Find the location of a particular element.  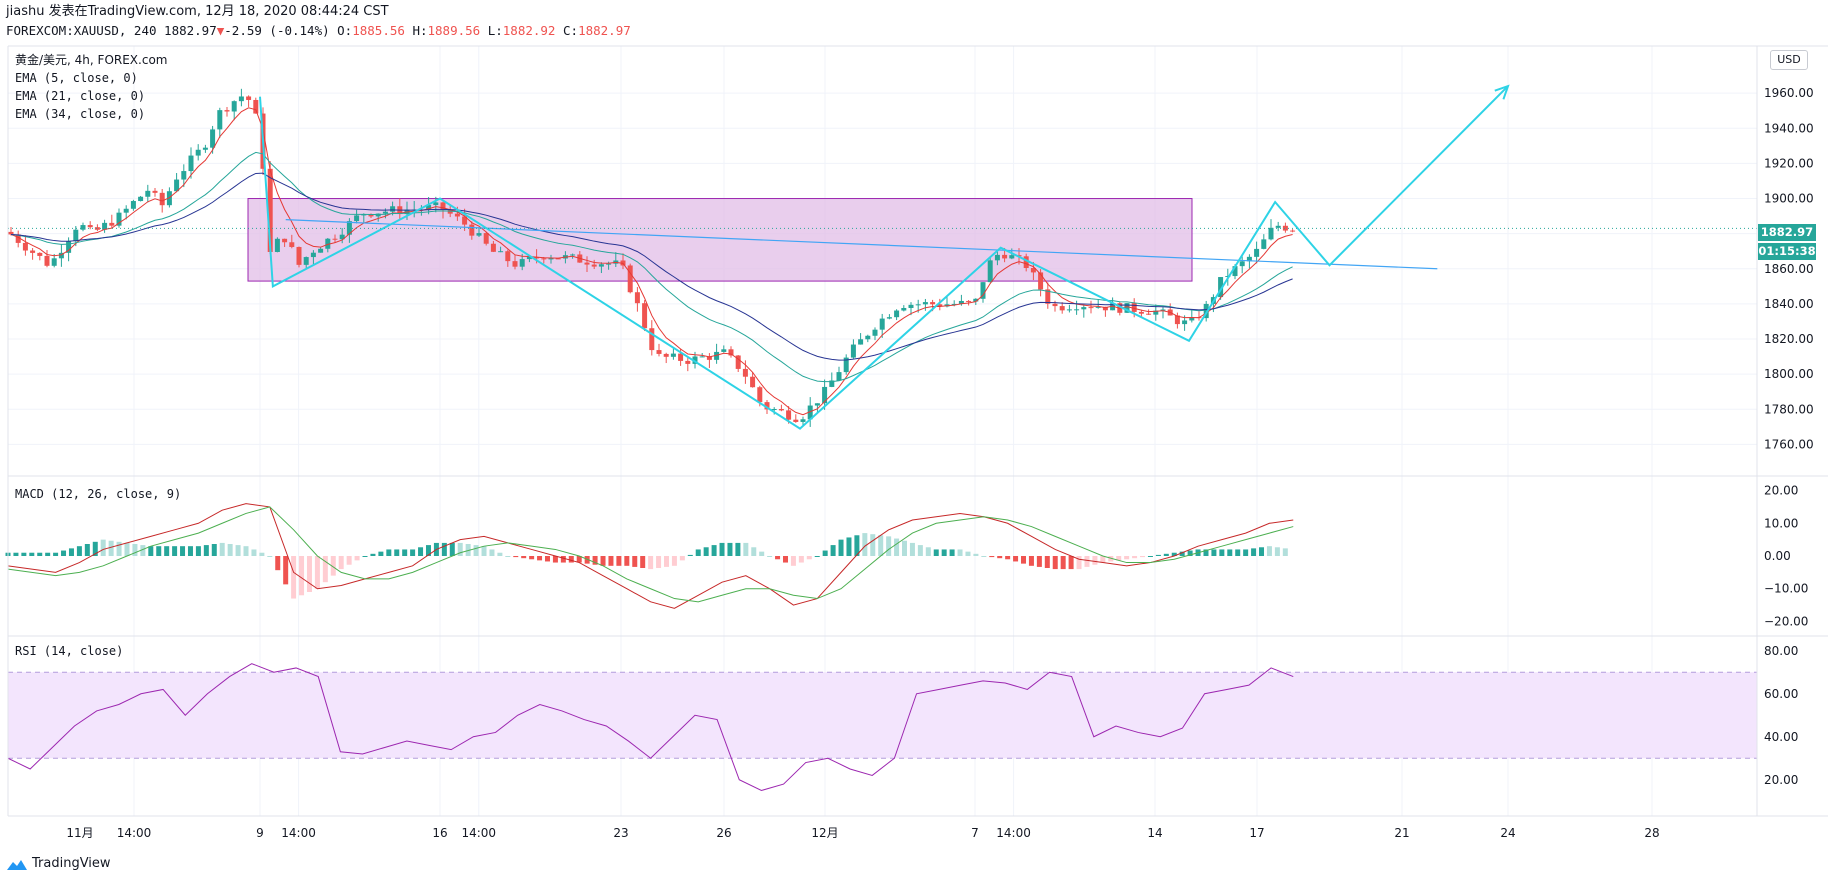

legend-ema21: EMA (21, close, 0) is located at coordinates (80, 96).